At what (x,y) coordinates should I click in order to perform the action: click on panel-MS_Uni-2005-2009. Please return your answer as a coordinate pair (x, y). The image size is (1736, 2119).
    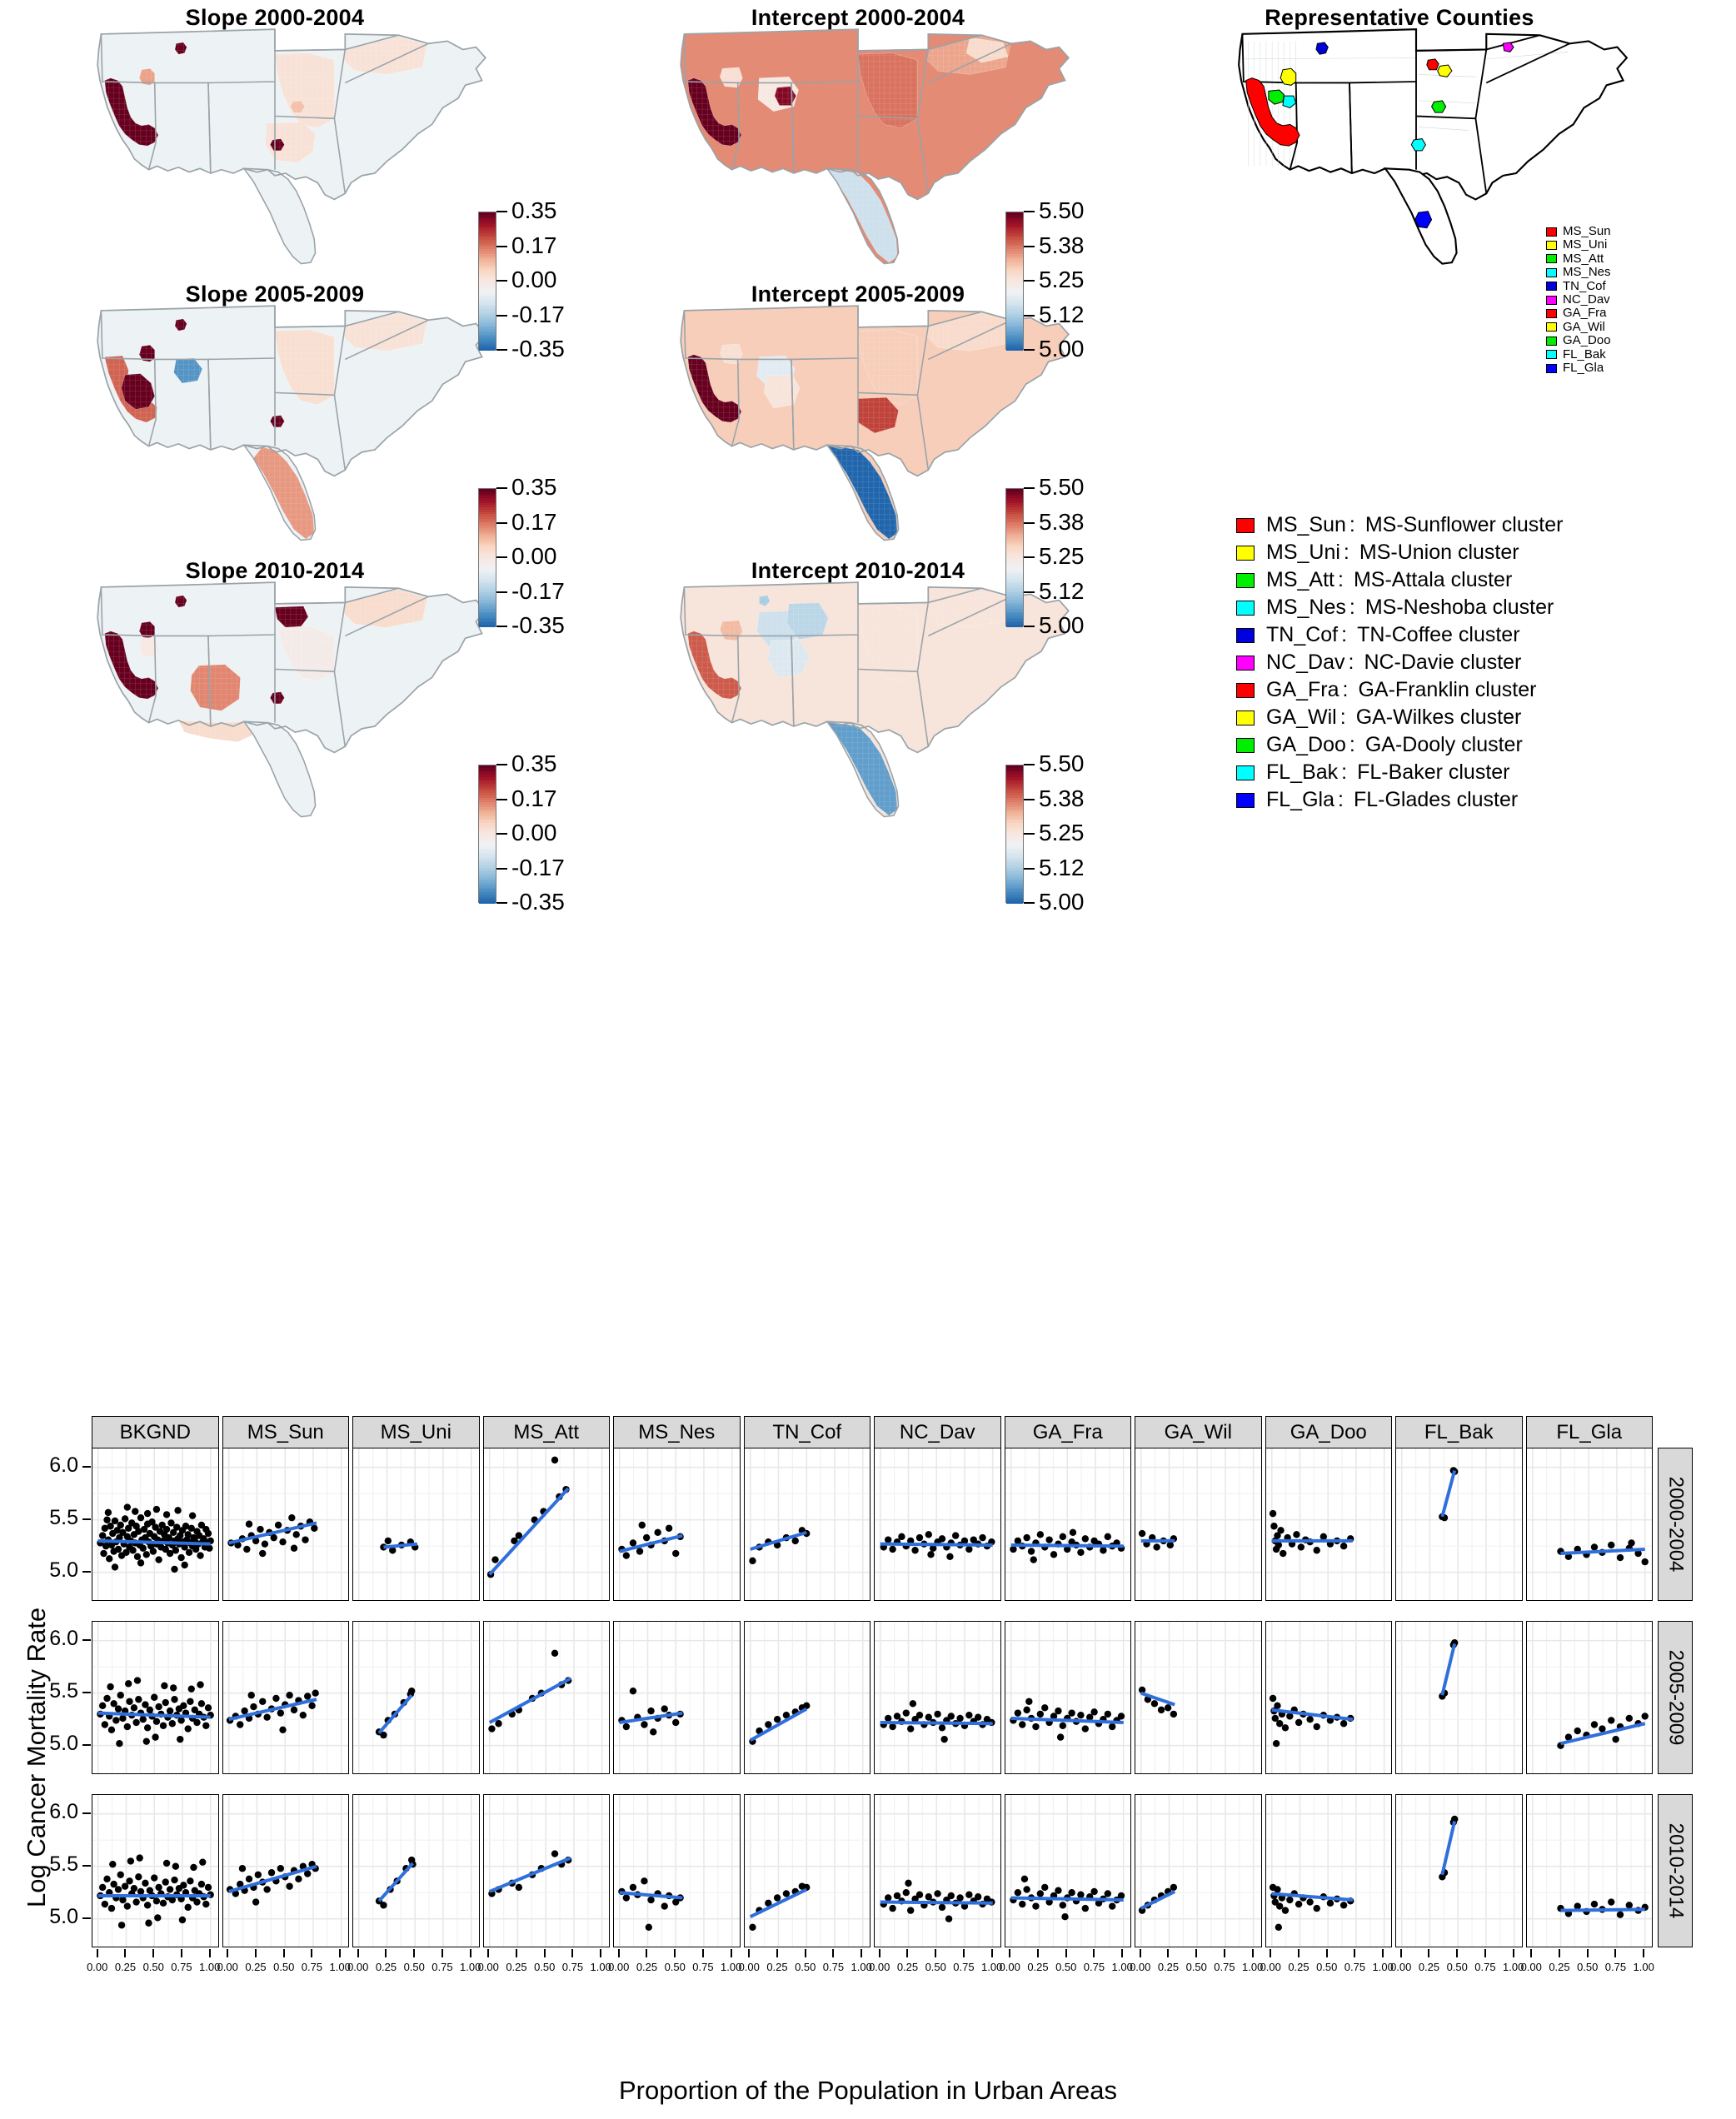
    Looking at the image, I should click on (416, 1697).